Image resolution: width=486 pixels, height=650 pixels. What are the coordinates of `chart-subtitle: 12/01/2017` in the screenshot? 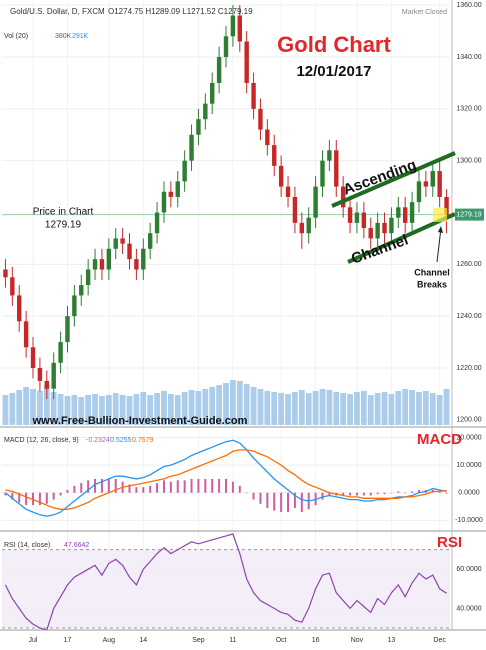 It's located at (333, 71).